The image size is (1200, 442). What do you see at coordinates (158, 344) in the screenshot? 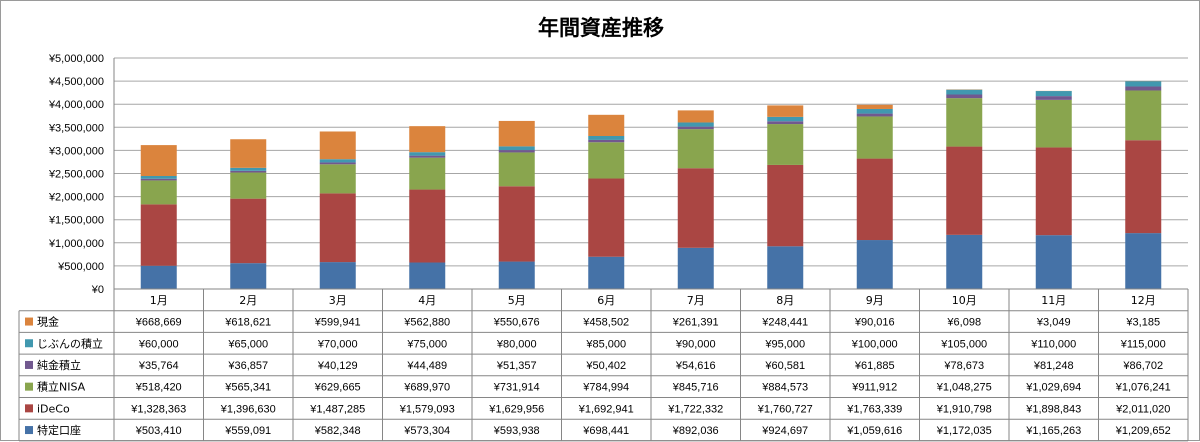
I see `table-cell-value: ¥60,000` at bounding box center [158, 344].